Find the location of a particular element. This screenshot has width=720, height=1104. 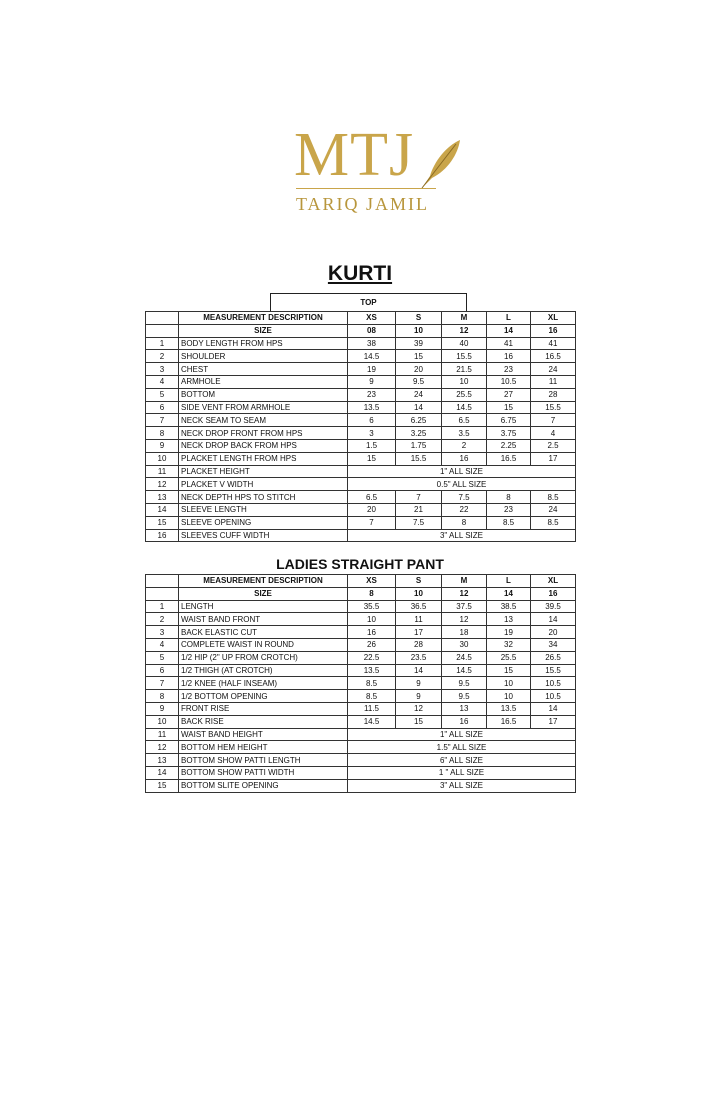

table-cell: 38.5 is located at coordinates (508, 606).